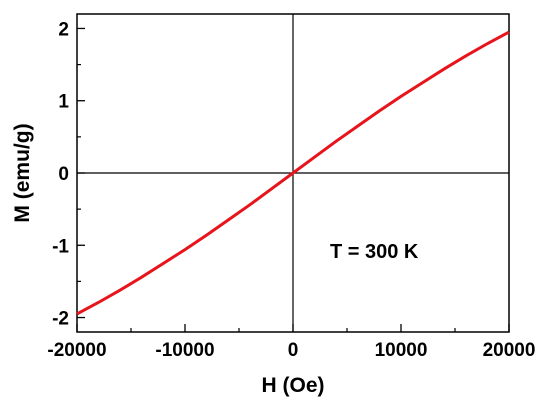 Image resolution: width=550 pixels, height=409 pixels. Describe the element at coordinates (76, 350) in the screenshot. I see `x-tick-label: -20000` at that location.